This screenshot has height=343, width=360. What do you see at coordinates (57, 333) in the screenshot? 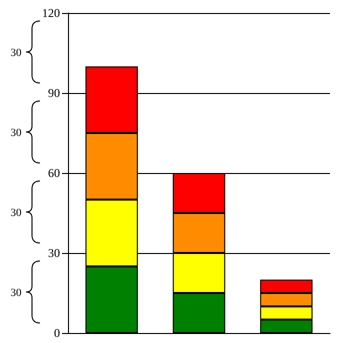
I see `y-tick-label: 0` at bounding box center [57, 333].